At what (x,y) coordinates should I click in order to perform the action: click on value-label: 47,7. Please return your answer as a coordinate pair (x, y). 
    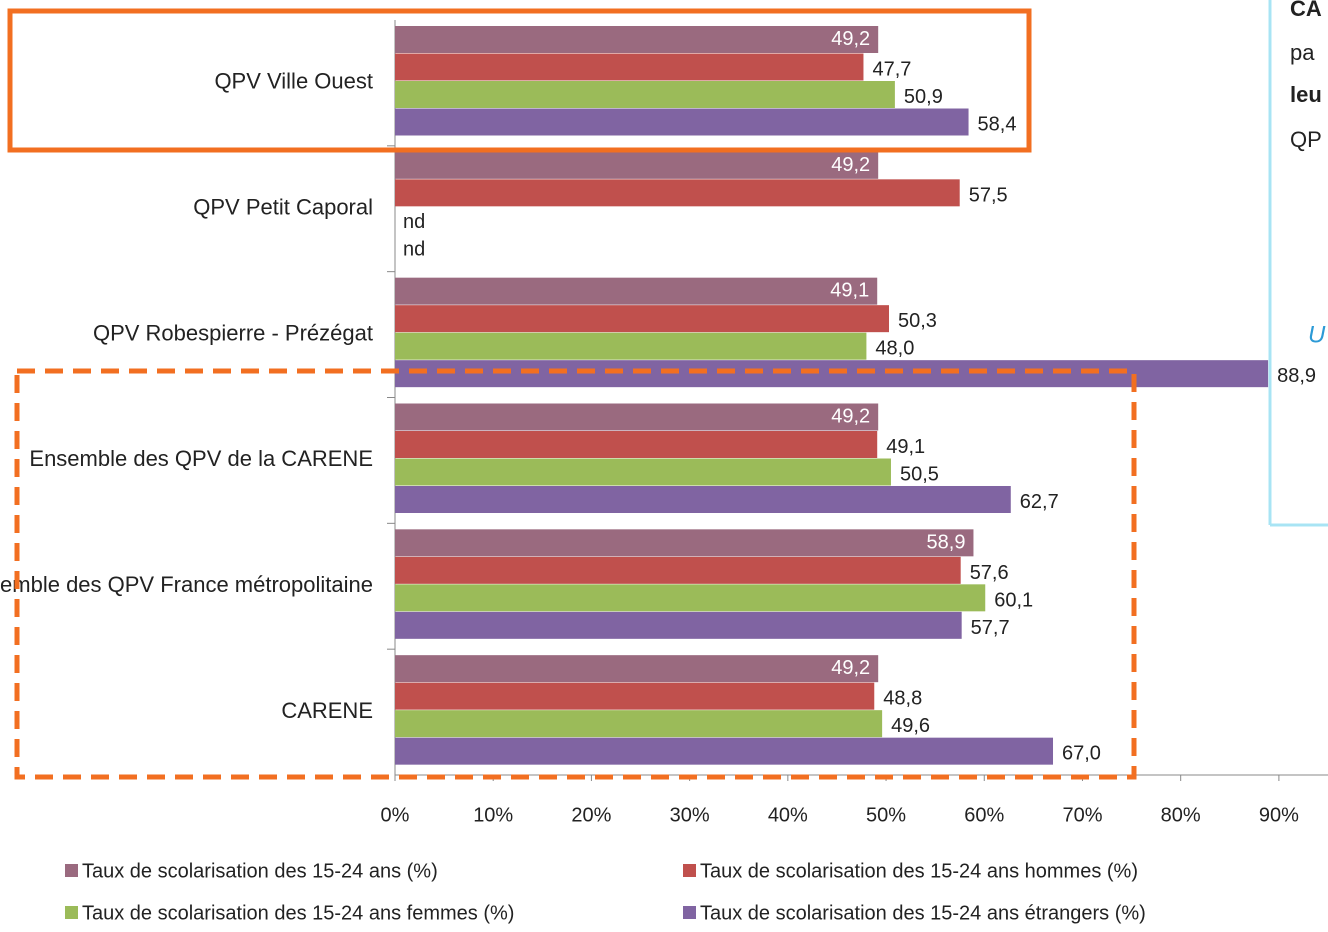
    Looking at the image, I should click on (891, 70).